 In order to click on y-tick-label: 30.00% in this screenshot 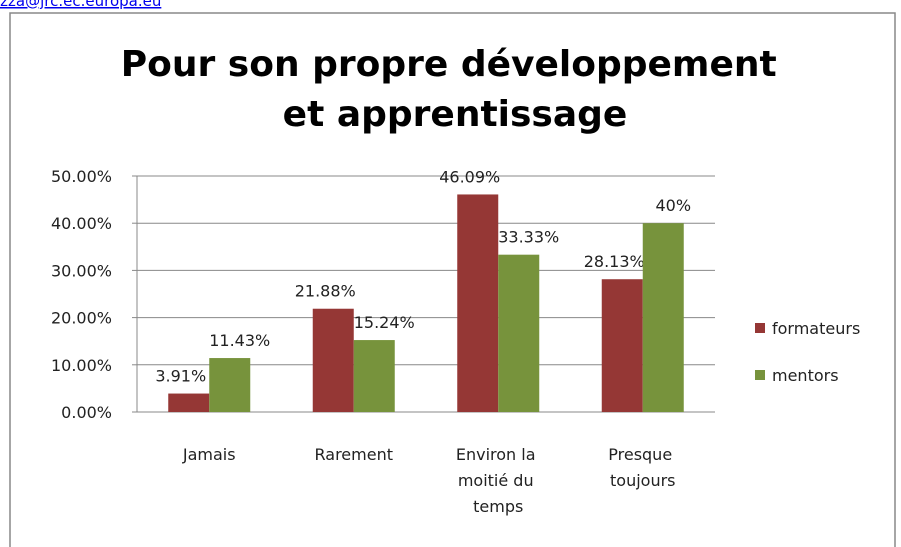, I will do `click(81, 270)`.